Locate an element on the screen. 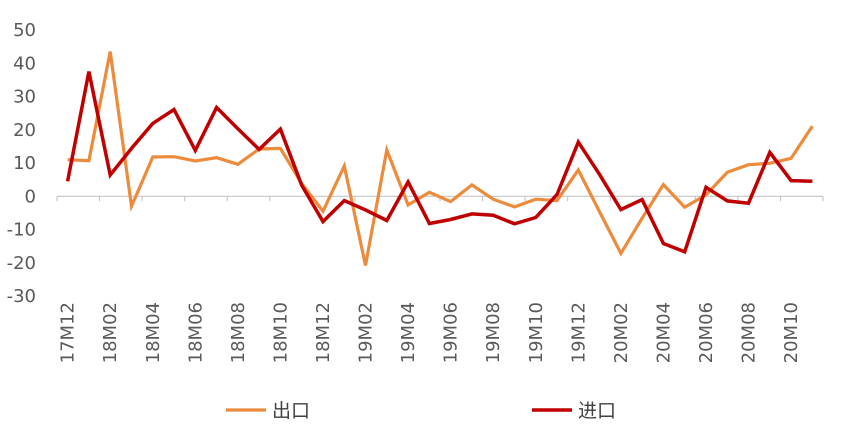 This screenshot has width=847, height=435. x-tick-label: 20M06 is located at coordinates (706, 332).